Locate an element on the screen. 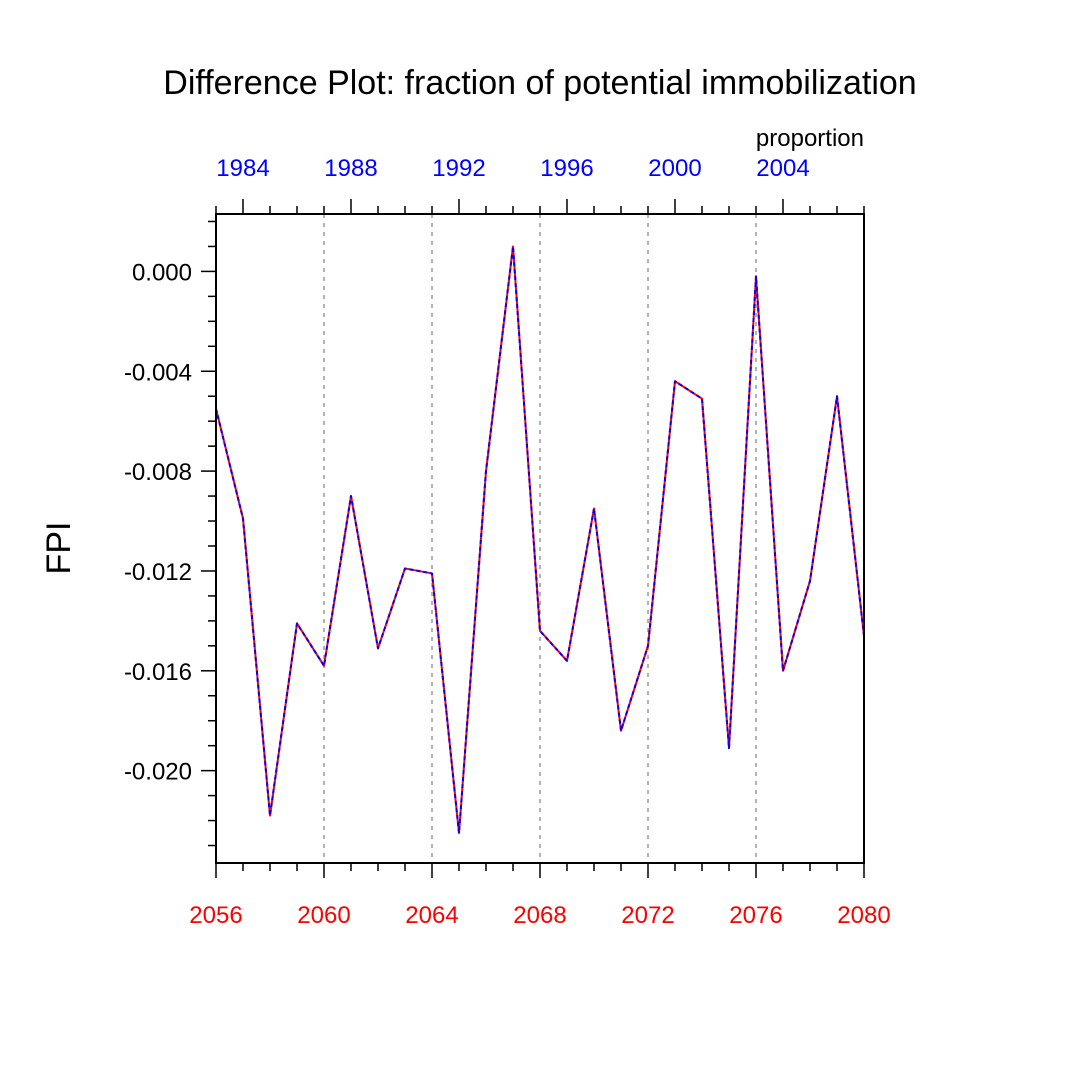 The image size is (1080, 1085). y-tick-label: -0.004 is located at coordinates (158, 372).